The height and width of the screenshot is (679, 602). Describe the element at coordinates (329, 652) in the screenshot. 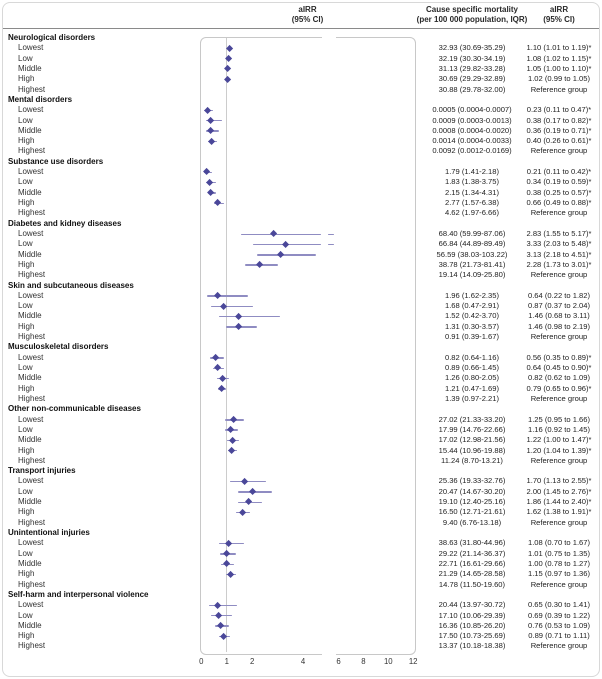

I see `axis-break-bottom` at that location.